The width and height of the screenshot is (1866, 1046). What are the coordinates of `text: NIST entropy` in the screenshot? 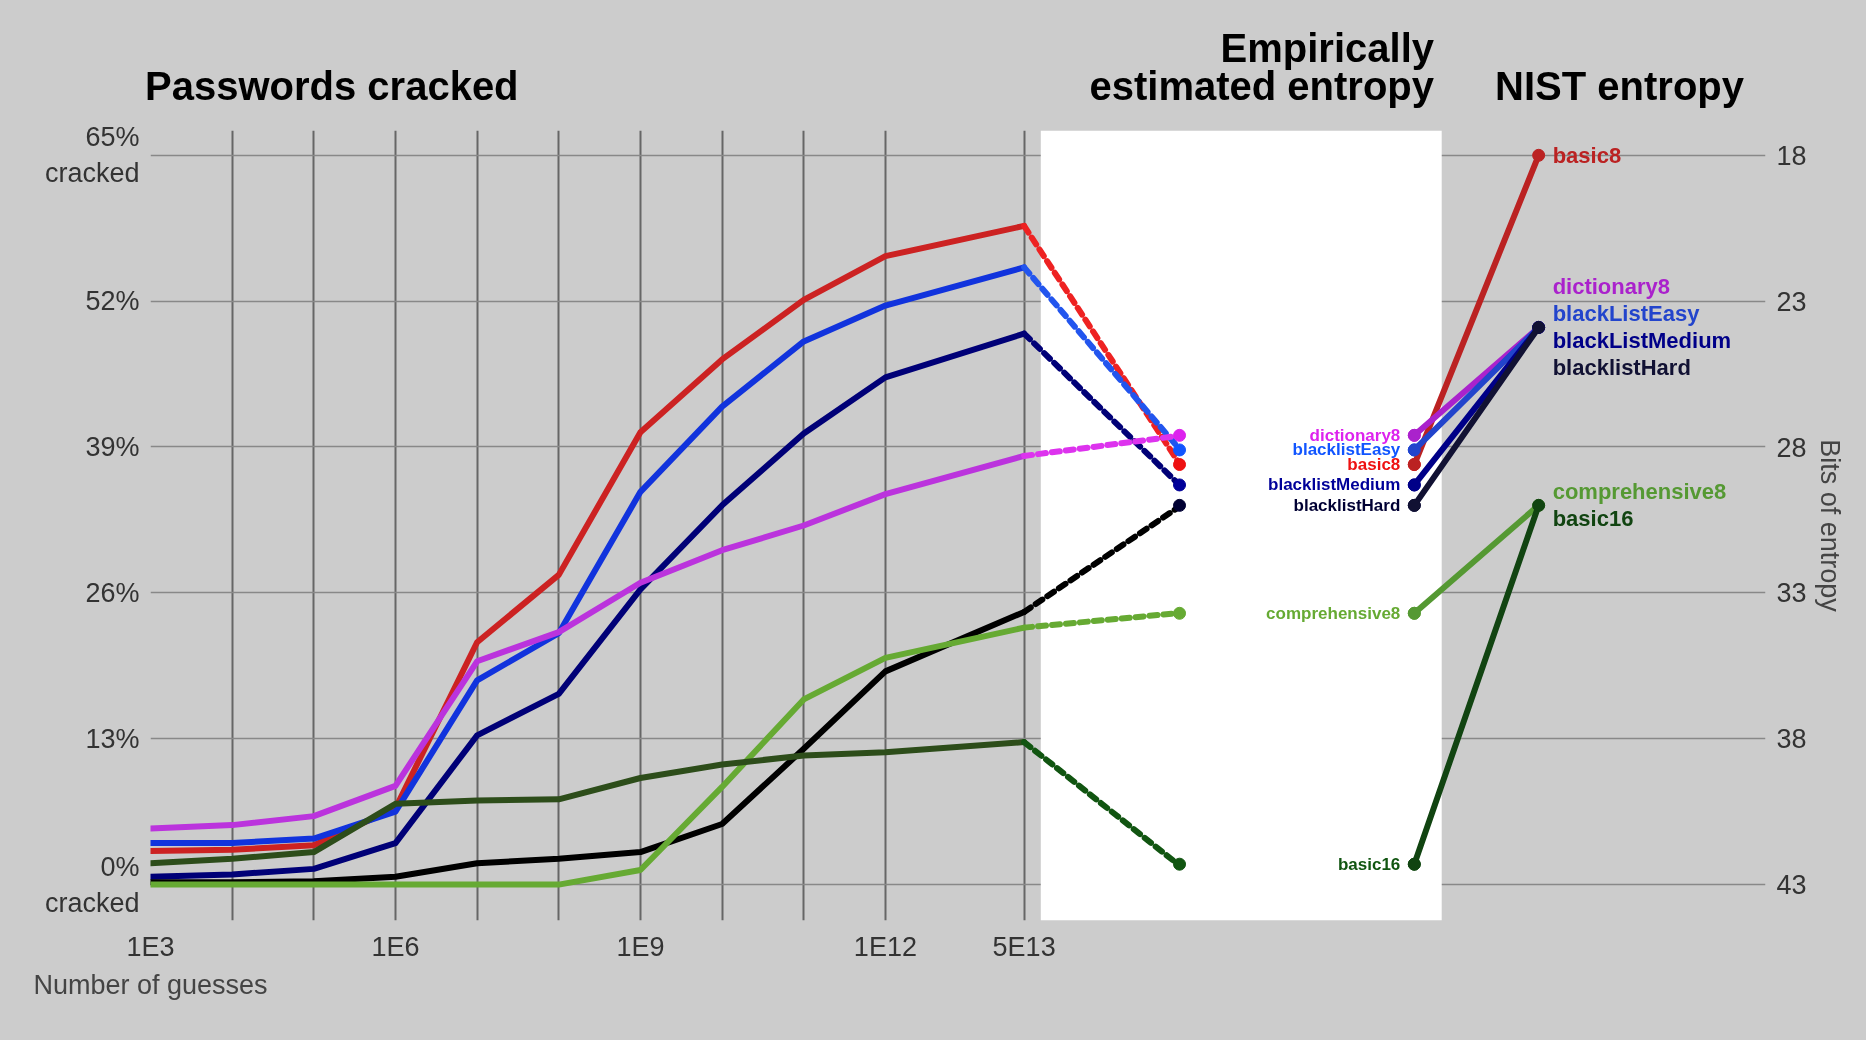 It's located at (1619, 86).